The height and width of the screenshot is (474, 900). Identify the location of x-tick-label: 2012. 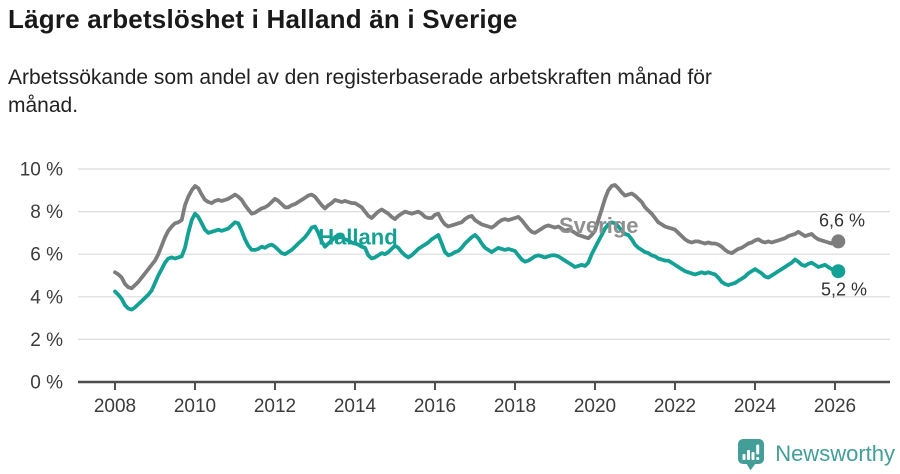
(275, 406).